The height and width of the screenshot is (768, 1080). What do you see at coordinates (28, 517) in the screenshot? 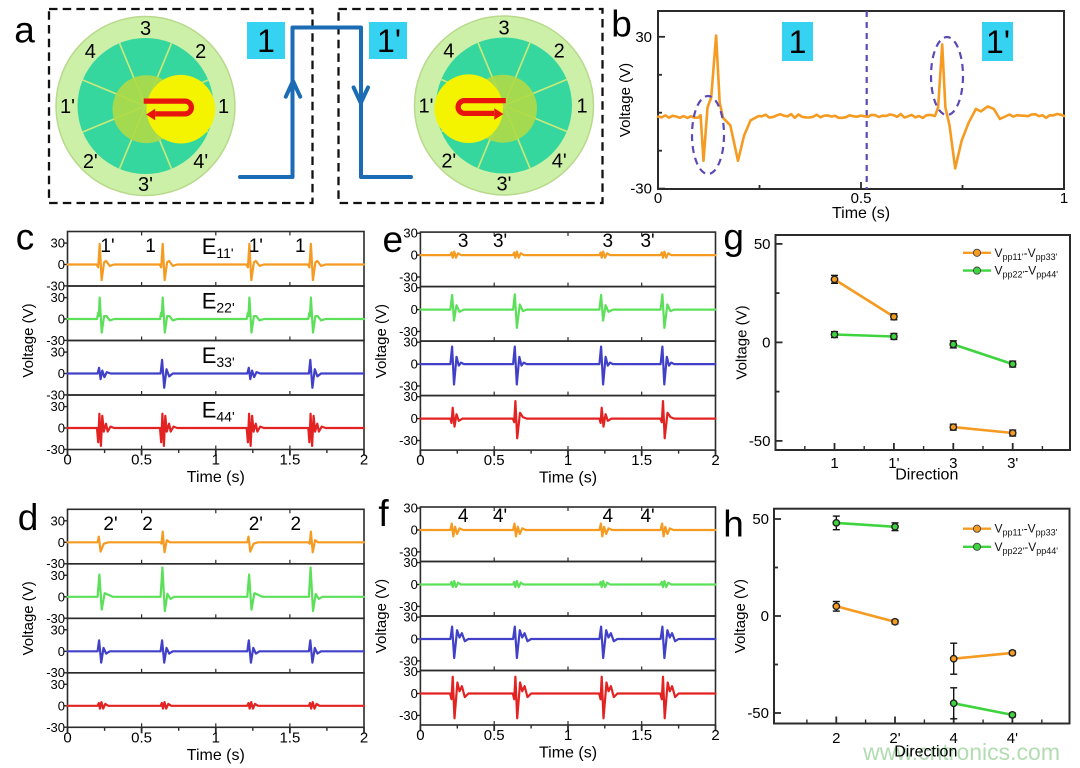
I see `svg-text: d` at bounding box center [28, 517].